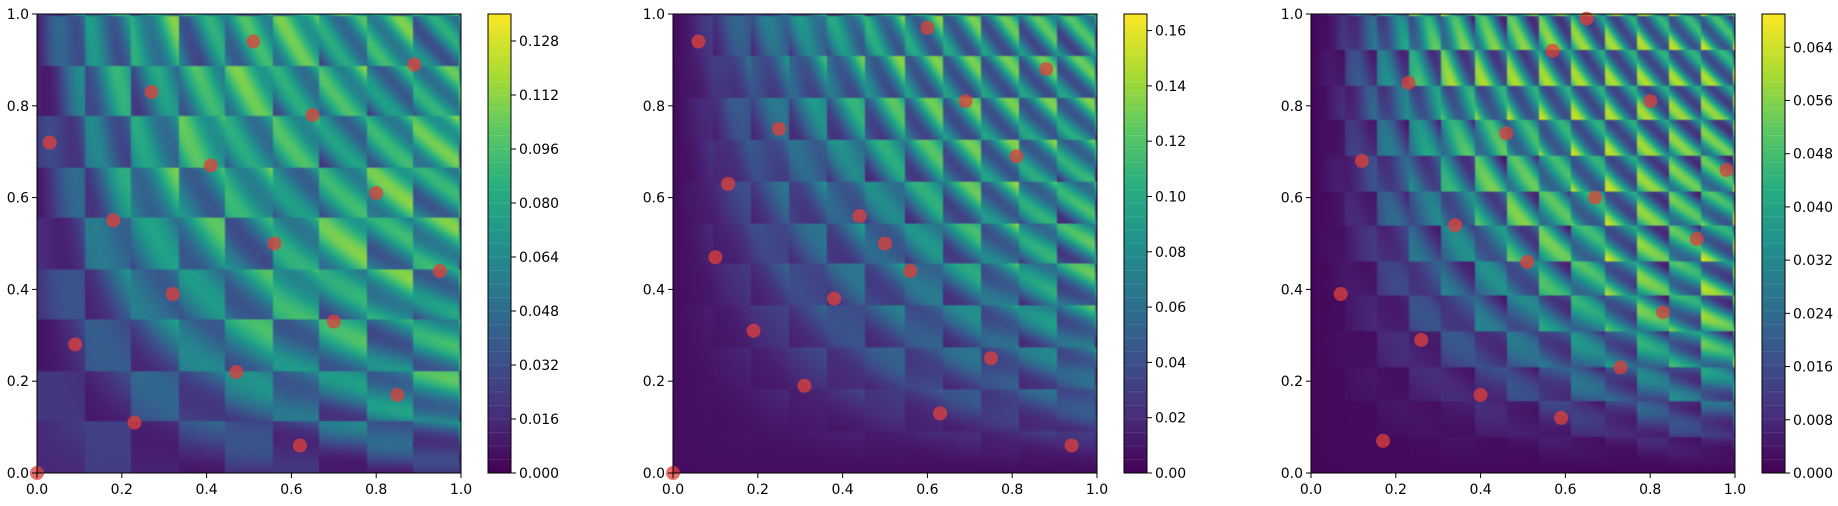 The image size is (1838, 506). Describe the element at coordinates (1170, 197) in the screenshot. I see `colorbar-tick-label: 0.10` at that location.